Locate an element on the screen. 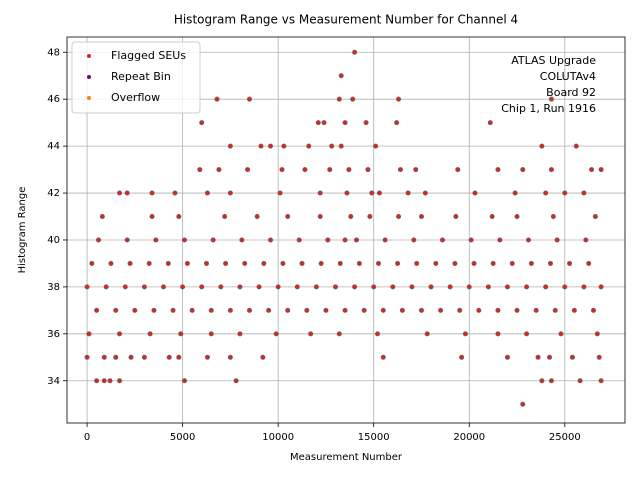 The width and height of the screenshot is (640, 480). annotation: COLUTAv4 is located at coordinates (568, 76).